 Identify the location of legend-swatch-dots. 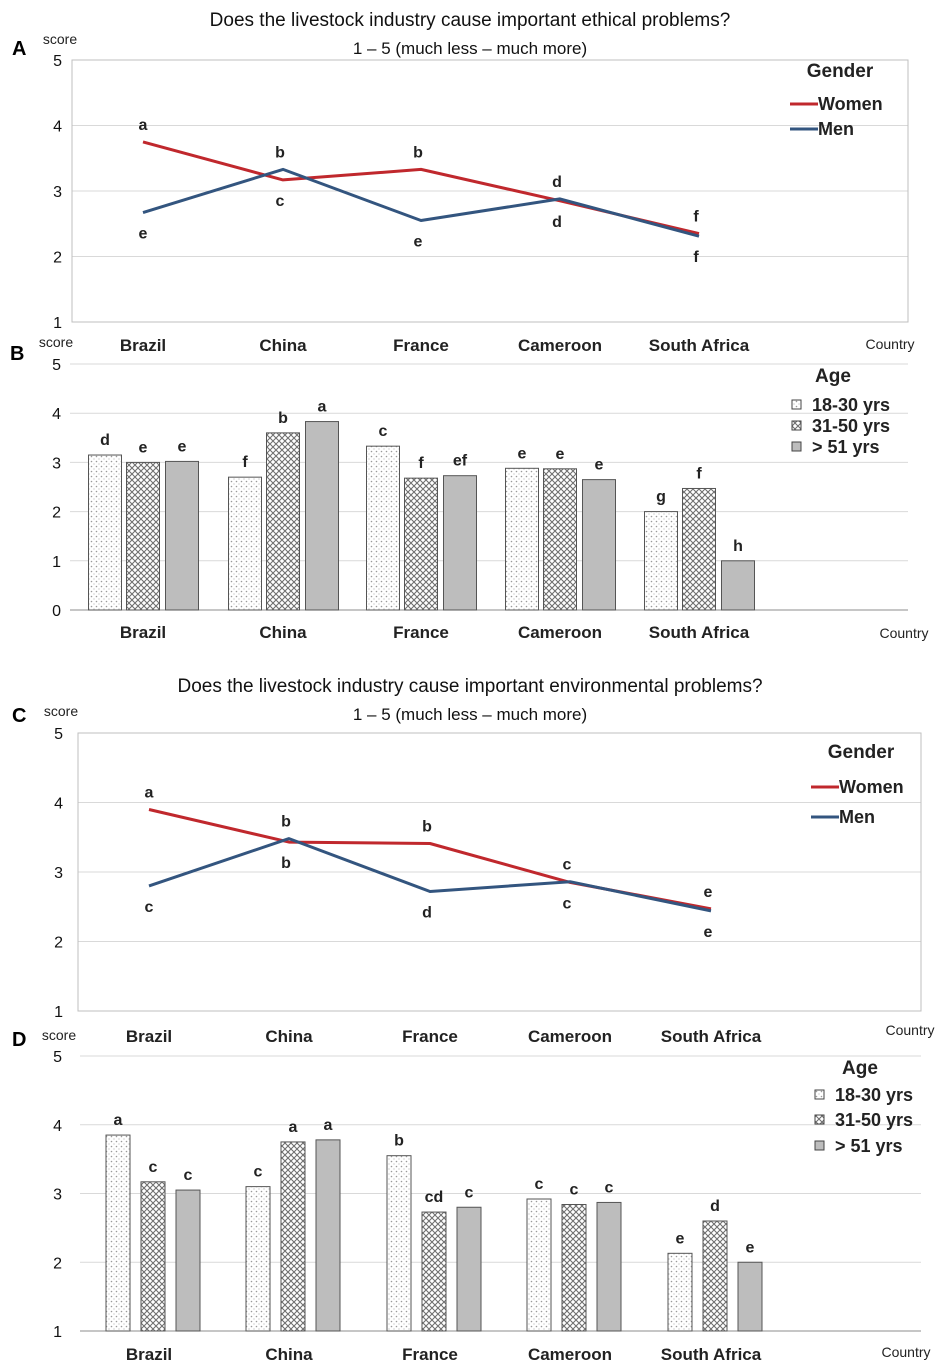
(819, 1094).